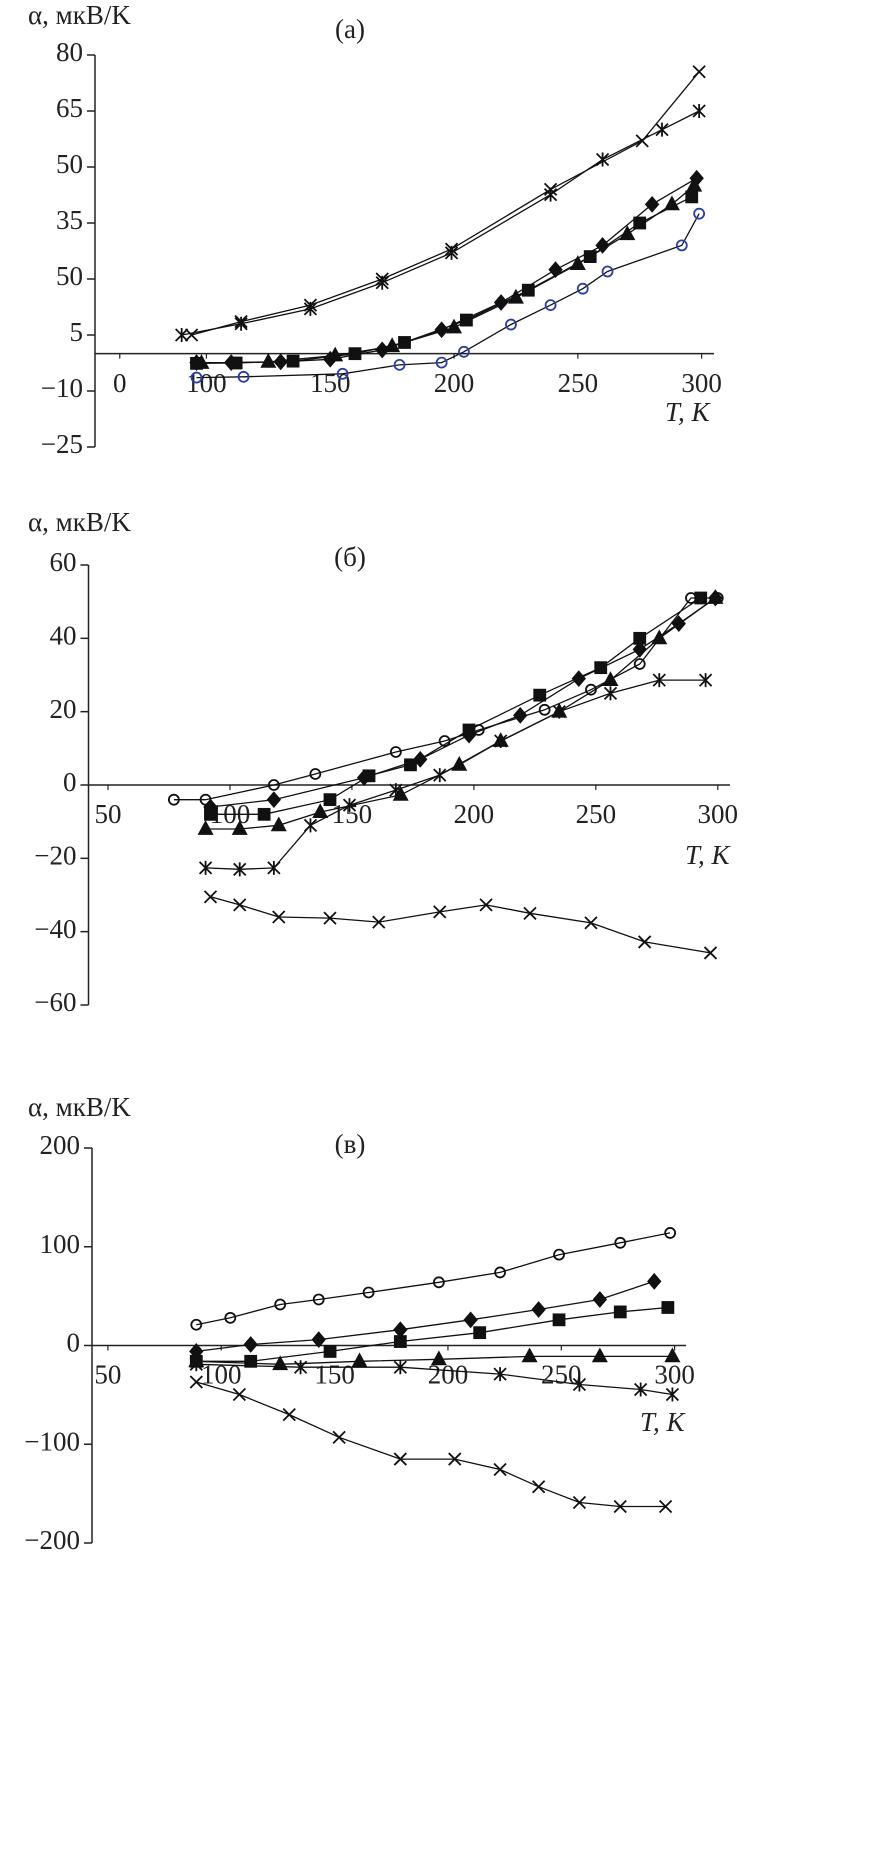 This screenshot has height=1857, width=892. Describe the element at coordinates (52, 1441) in the screenshot. I see `y-tick-label: −100` at that location.